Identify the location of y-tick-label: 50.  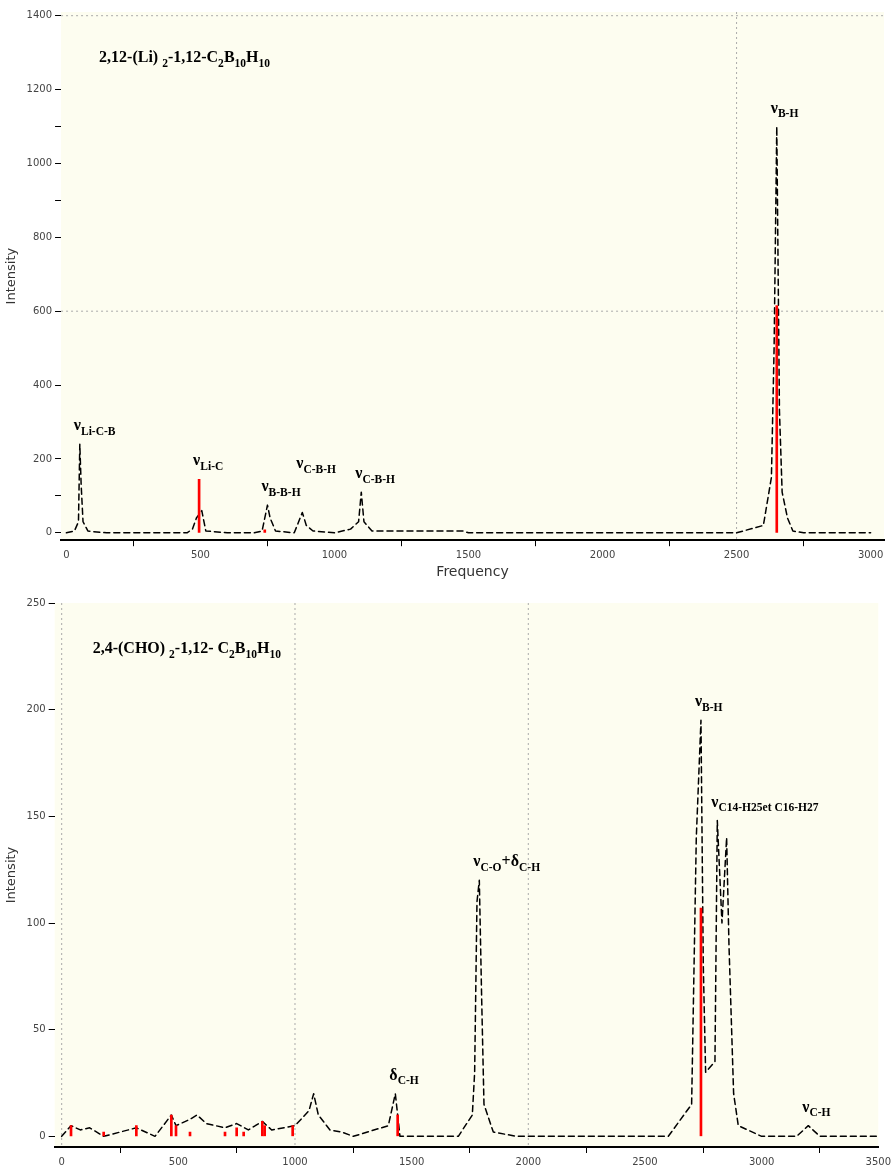
(39, 1029).